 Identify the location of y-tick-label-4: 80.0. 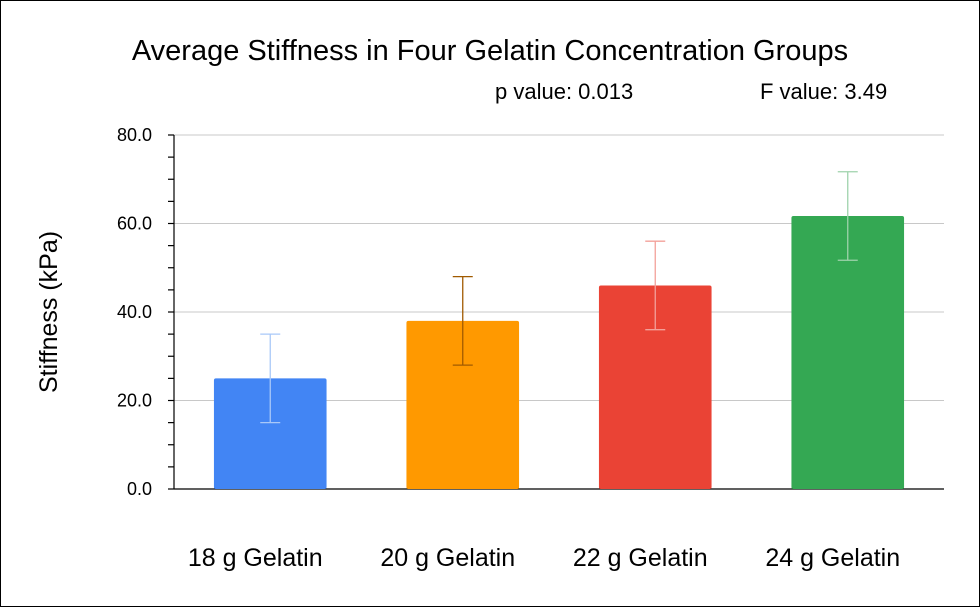
(134, 135).